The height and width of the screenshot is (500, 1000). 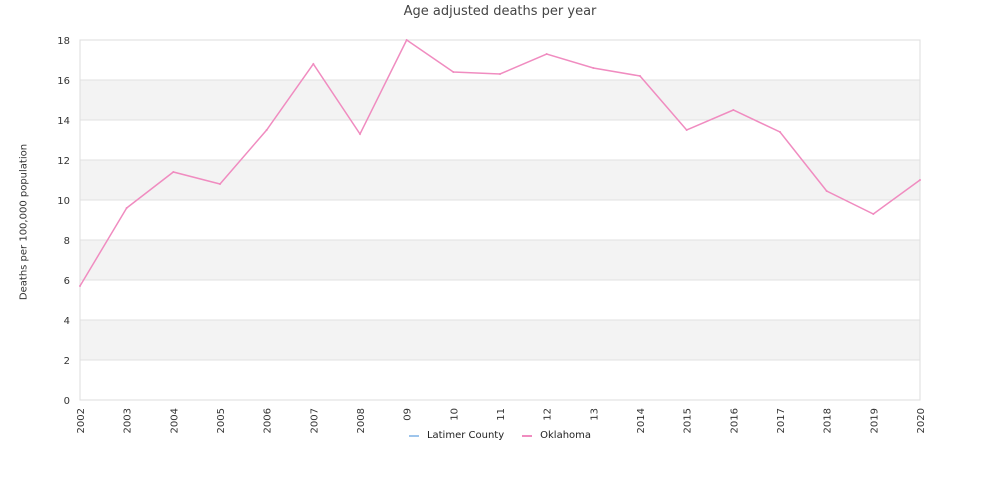 What do you see at coordinates (67, 281) in the screenshot?
I see `y-tick-label: 6` at bounding box center [67, 281].